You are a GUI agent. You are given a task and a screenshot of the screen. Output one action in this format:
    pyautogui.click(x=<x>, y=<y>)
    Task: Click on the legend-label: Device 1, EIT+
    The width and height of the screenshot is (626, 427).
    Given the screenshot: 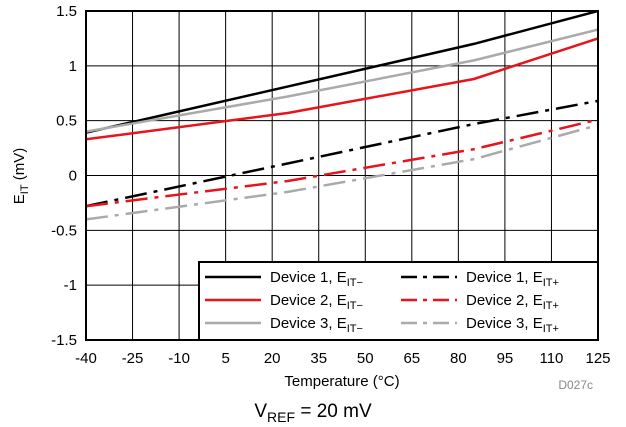 What is the action you would take?
    pyautogui.click(x=512, y=279)
    